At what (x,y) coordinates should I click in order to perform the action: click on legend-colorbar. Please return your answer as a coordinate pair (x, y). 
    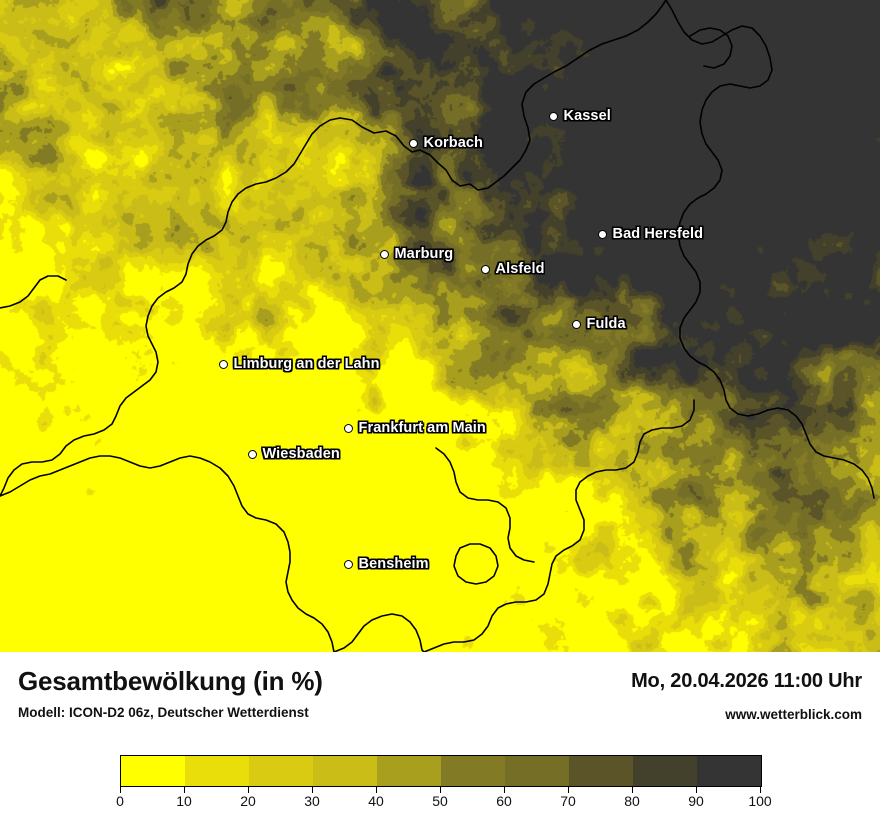
    Looking at the image, I should click on (441, 771).